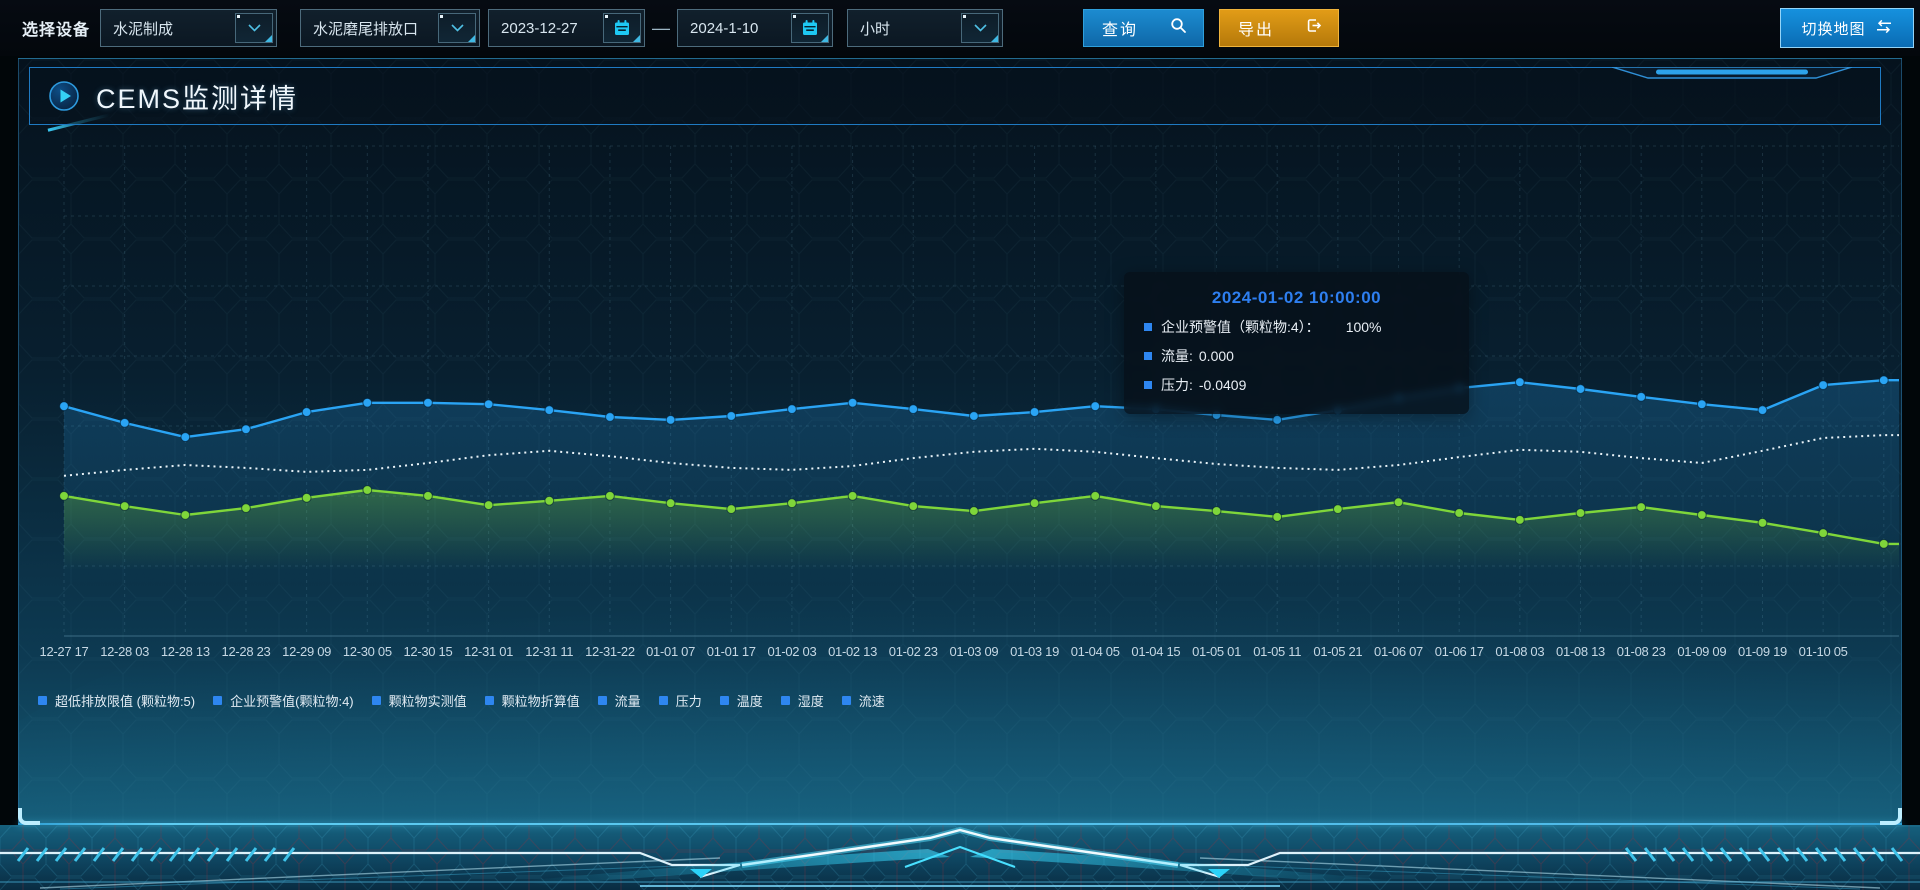 This screenshot has width=1920, height=890. Describe the element at coordinates (366, 29) in the screenshot. I see `outlet-select-value: 水泥磨尾排放口` at that location.